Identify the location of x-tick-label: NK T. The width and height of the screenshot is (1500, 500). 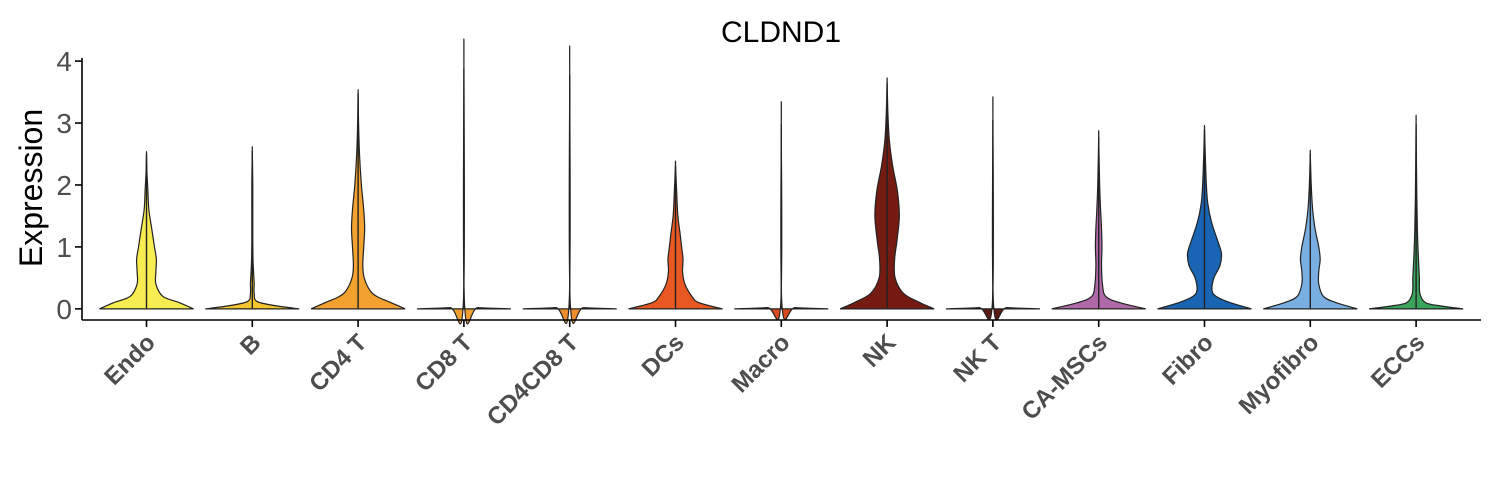
(977, 358).